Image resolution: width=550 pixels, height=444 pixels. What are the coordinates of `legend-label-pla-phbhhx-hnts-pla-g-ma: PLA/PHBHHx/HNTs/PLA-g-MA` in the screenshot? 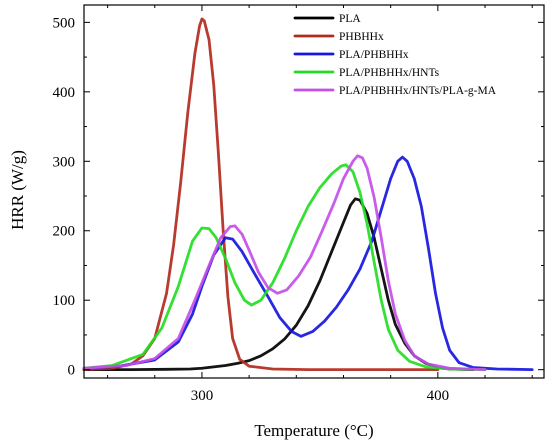 It's located at (418, 91).